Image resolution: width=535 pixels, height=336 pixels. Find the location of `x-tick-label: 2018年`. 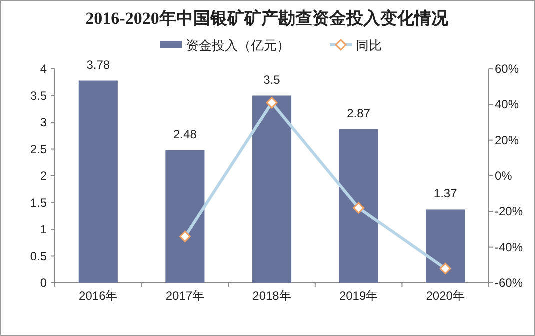

x-tick-label: 2018年 is located at coordinates (272, 296).